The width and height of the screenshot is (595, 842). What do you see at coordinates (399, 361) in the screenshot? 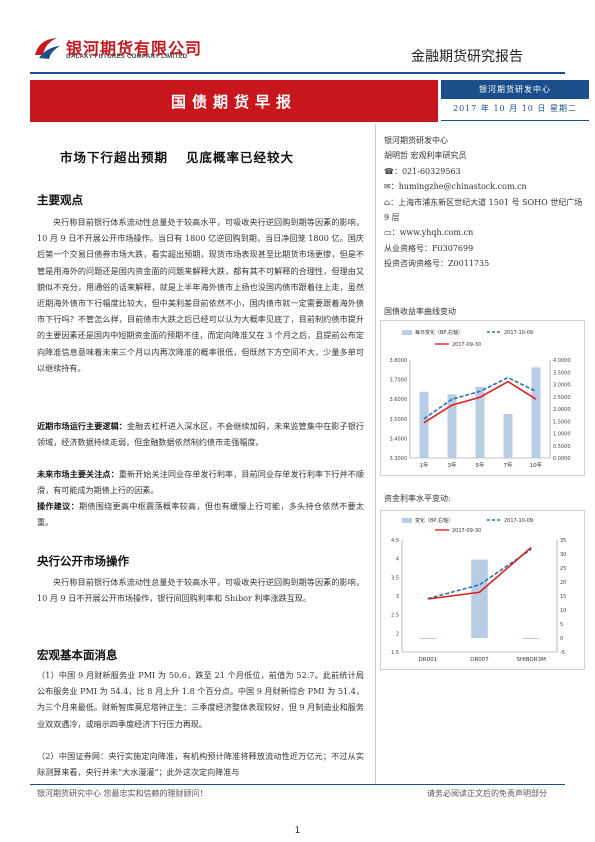
I see `chart1-ytick-left: 3.8000` at bounding box center [399, 361].